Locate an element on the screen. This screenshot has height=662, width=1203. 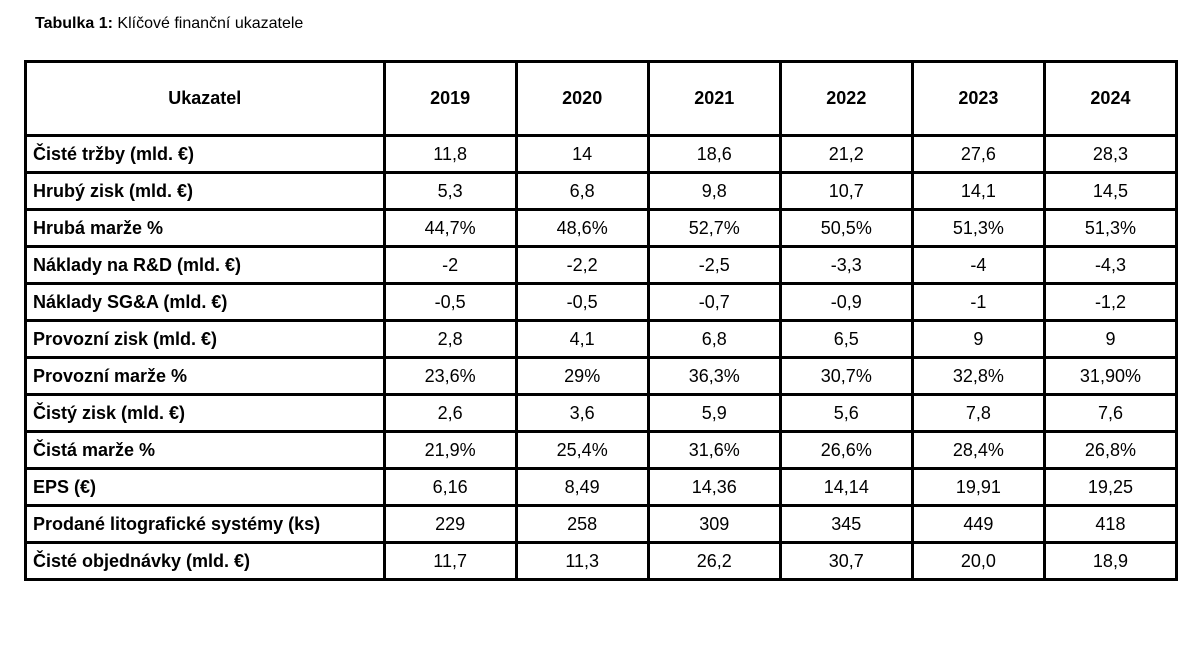
row-label: Čistý zisk (mld. €) is located at coordinates (205, 413).